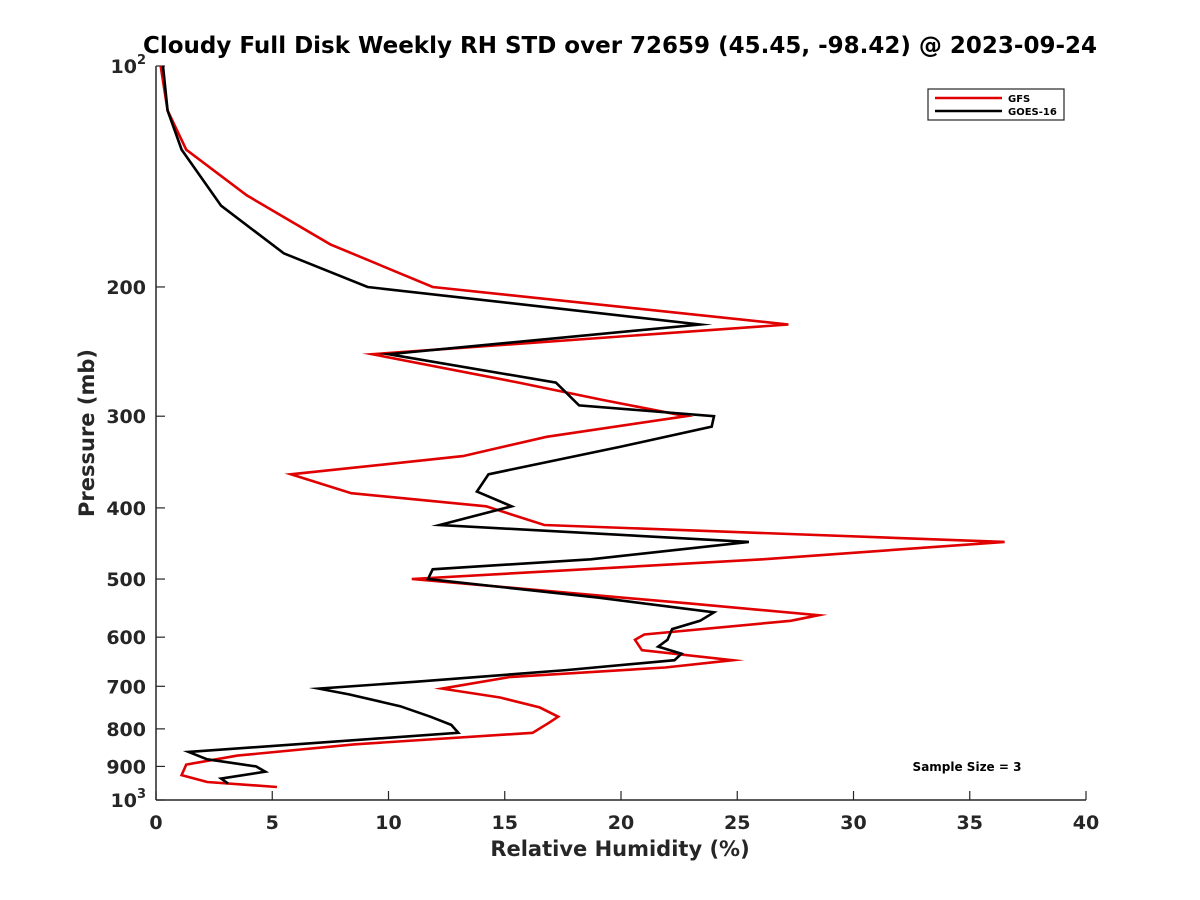 This screenshot has width=1200, height=900. What do you see at coordinates (126, 417) in the screenshot?
I see `y-tick-label: 300` at bounding box center [126, 417].